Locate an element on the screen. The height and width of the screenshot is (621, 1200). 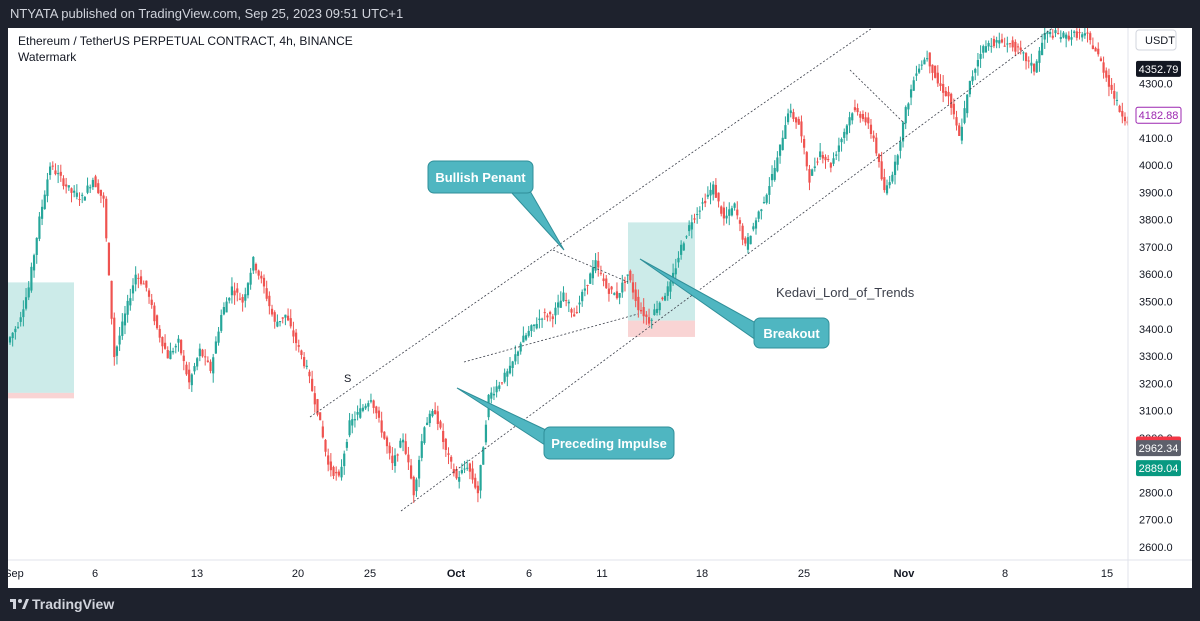
pennant-upper-line is located at coordinates (590, 266).